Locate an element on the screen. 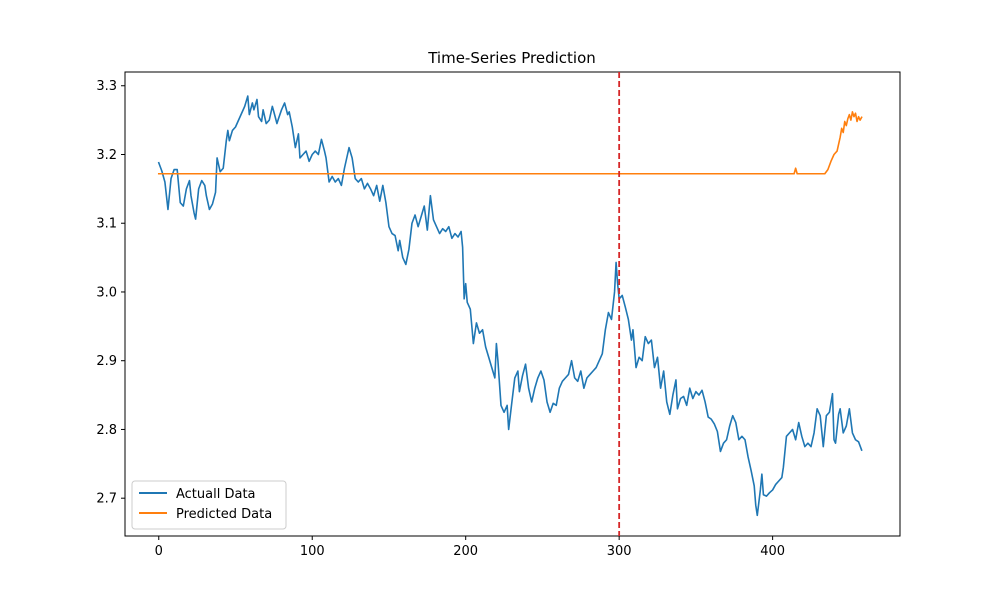 This screenshot has height=600, width=1000. y-tick-label: 3.1 is located at coordinates (106, 224).